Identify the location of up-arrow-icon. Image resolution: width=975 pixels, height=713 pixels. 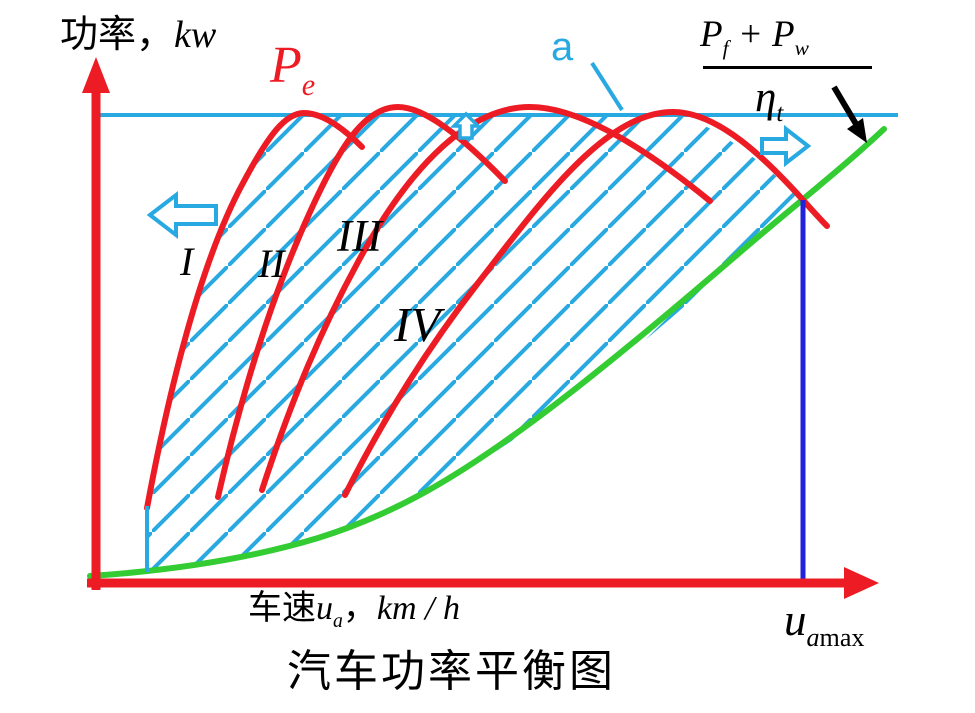
(466, 125).